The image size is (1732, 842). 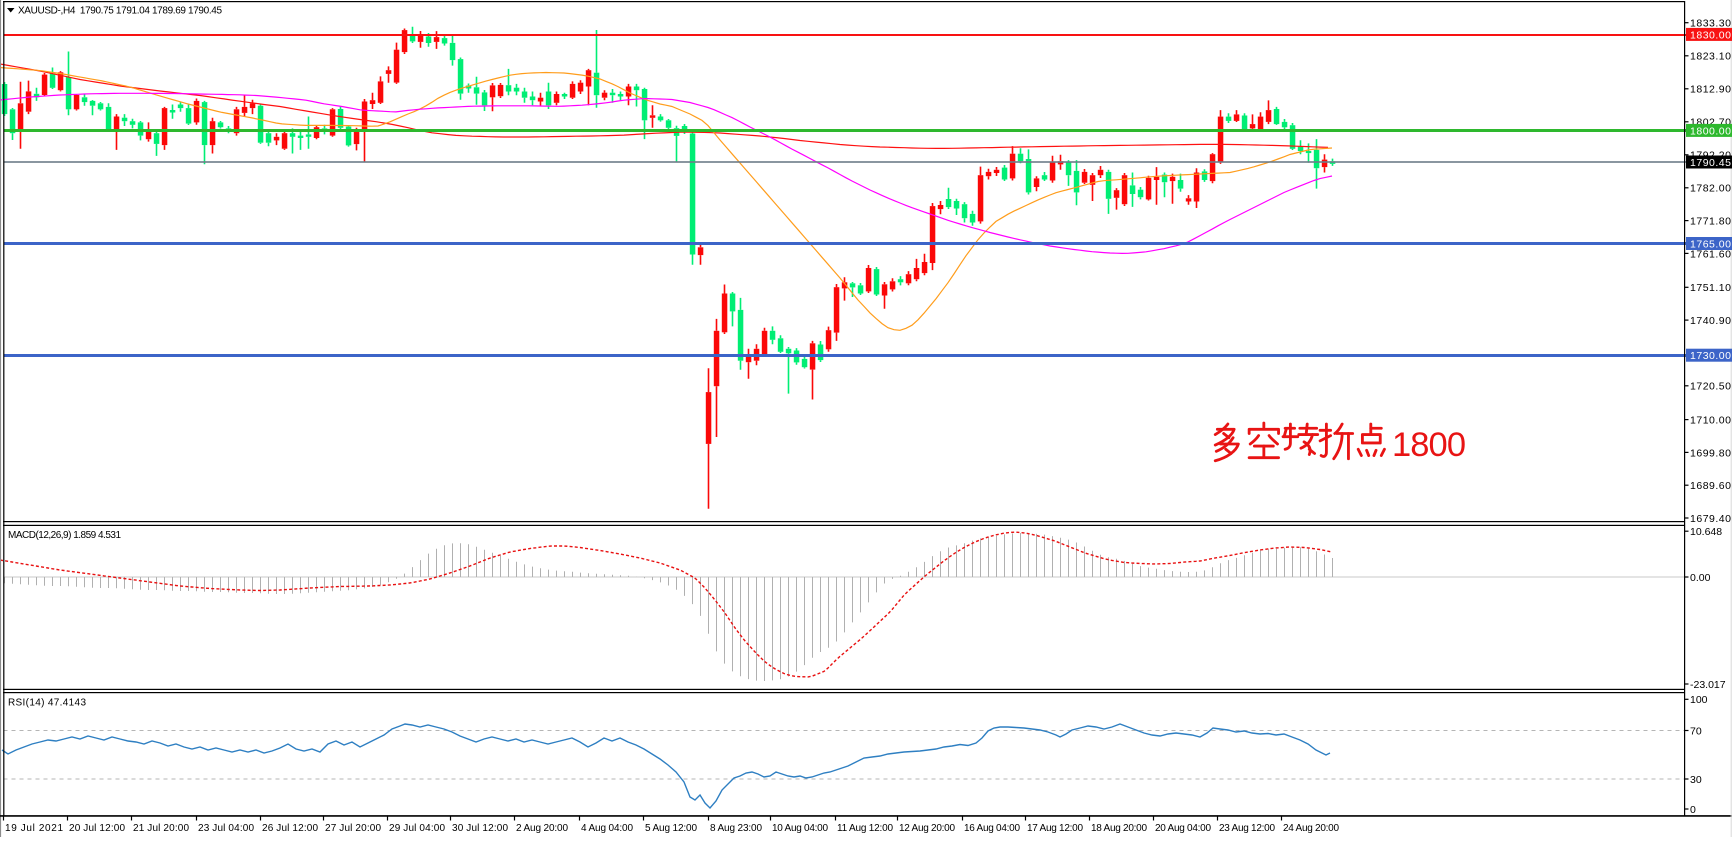 What do you see at coordinates (800, 828) in the screenshot?
I see `svg-text: 10 Aug 04:00` at bounding box center [800, 828].